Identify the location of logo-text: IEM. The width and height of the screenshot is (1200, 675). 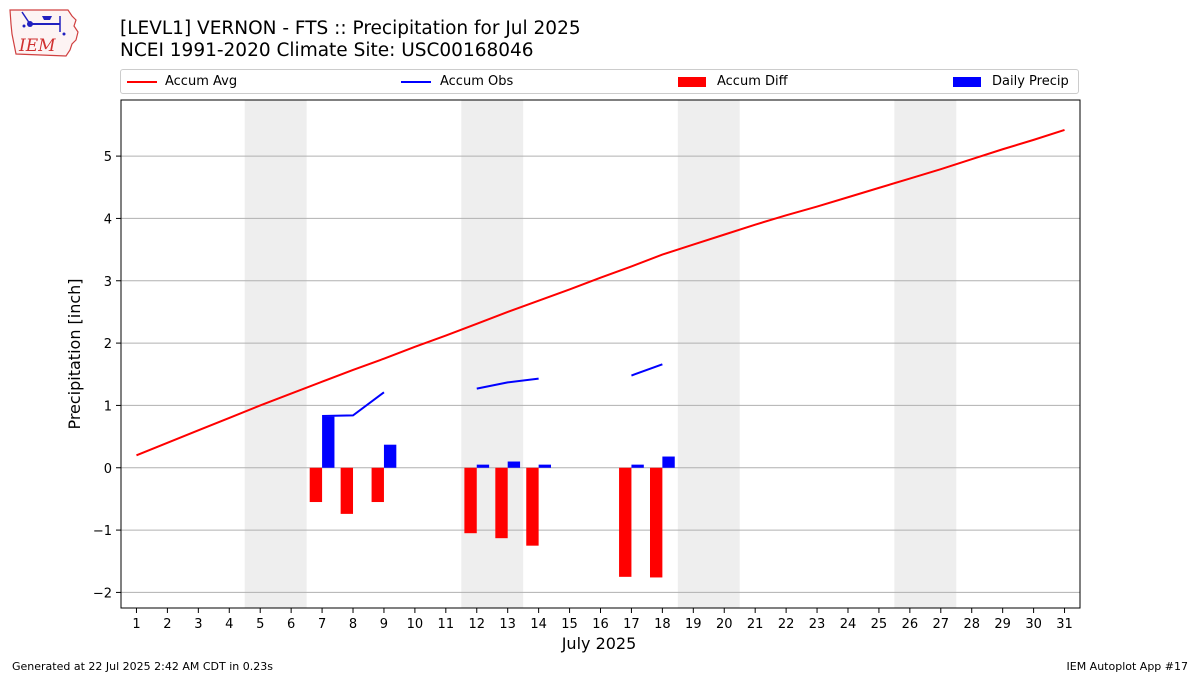
(37, 46).